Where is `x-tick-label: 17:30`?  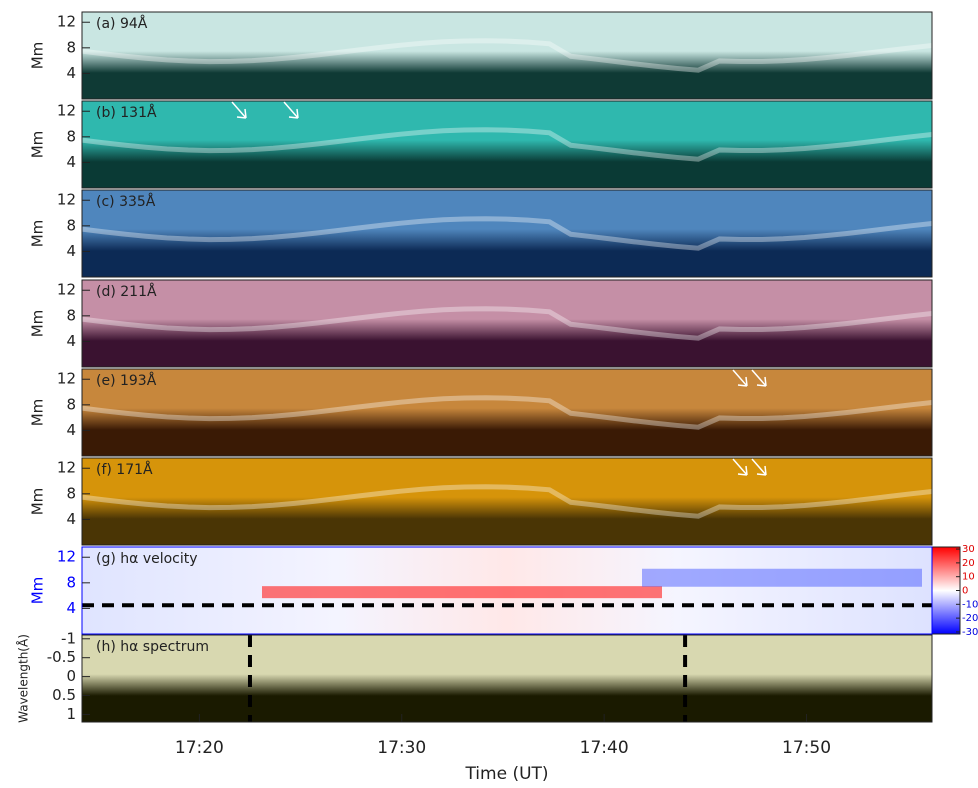
x-tick-label: 17:30 is located at coordinates (401, 748).